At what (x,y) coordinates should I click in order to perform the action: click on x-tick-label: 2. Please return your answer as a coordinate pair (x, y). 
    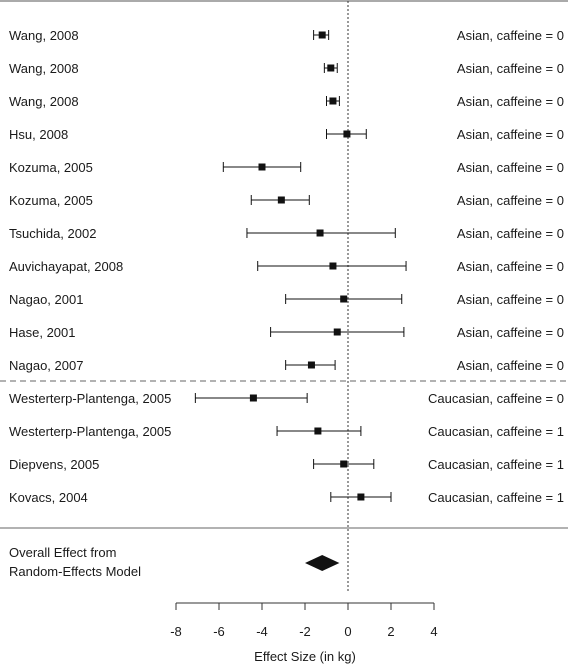
    Looking at the image, I should click on (390, 631).